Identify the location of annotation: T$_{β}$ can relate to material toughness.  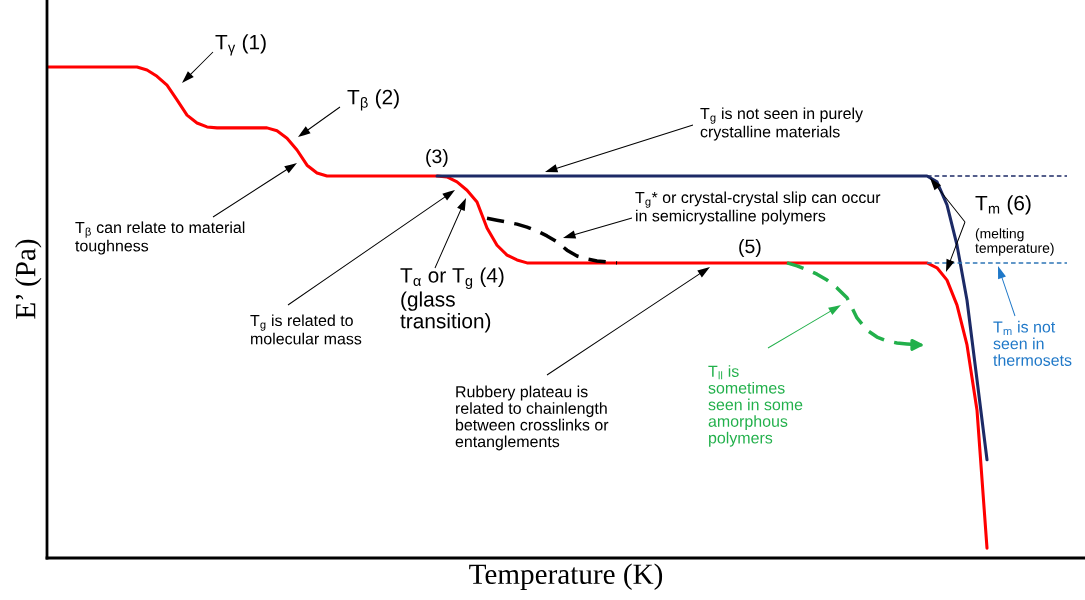
(160, 238).